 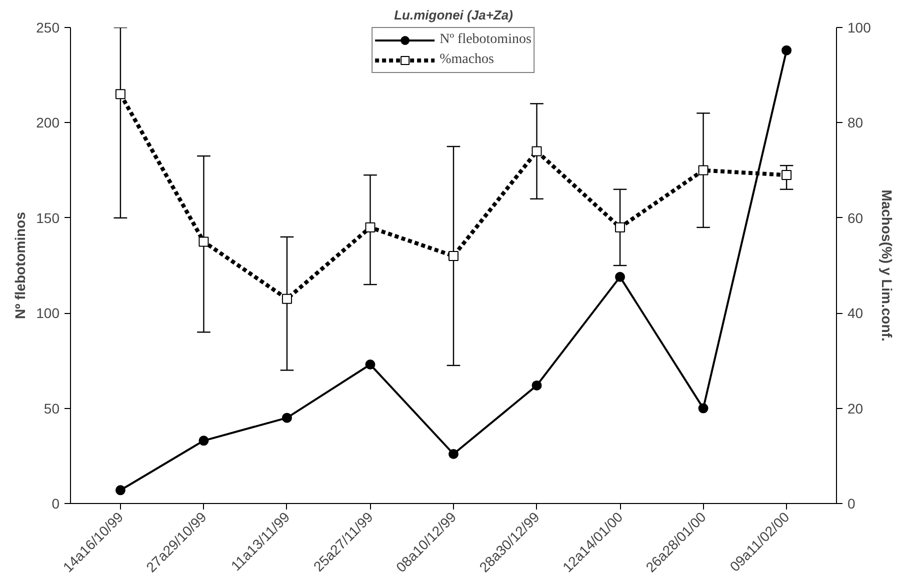 I want to click on y-tick-label: 0, so click(x=56, y=504).